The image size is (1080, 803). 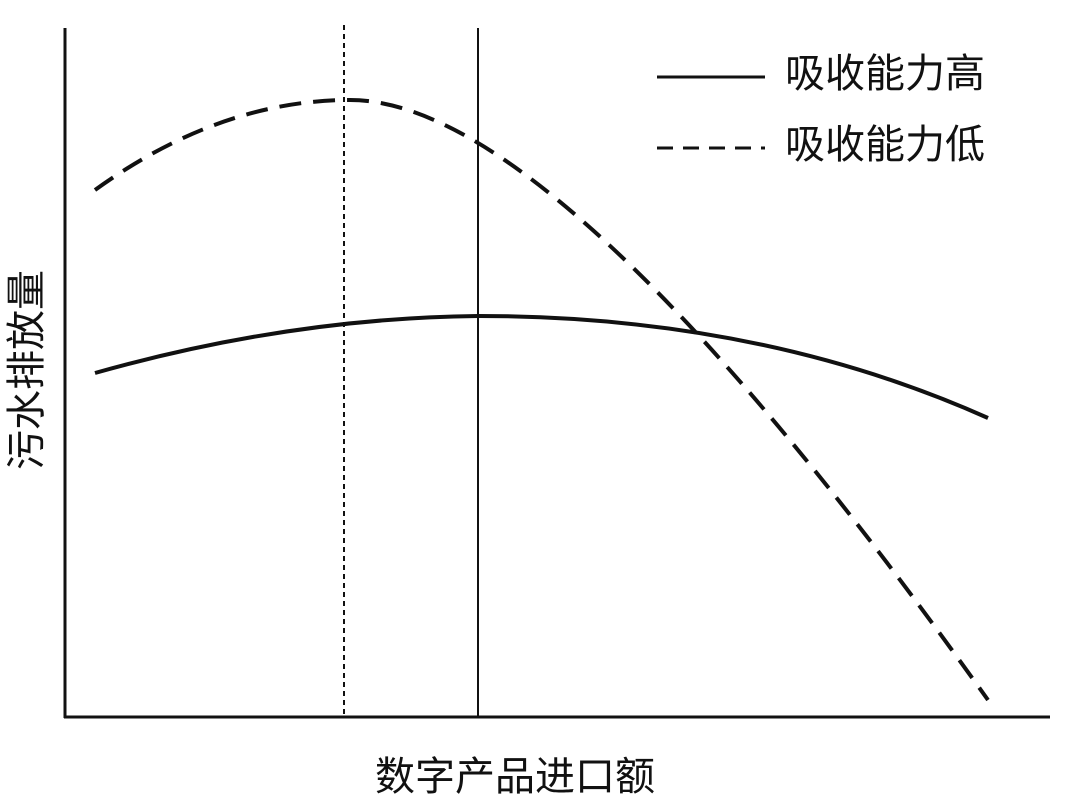 What do you see at coordinates (27, 370) in the screenshot?
I see `y-axis-label: 污水排放量` at bounding box center [27, 370].